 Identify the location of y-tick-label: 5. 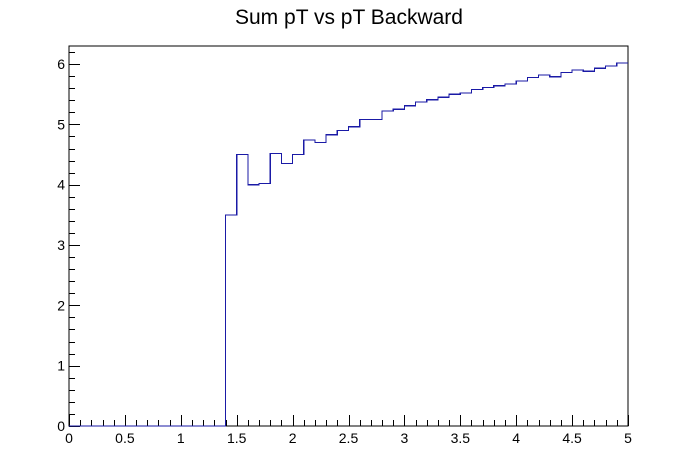
(61, 124).